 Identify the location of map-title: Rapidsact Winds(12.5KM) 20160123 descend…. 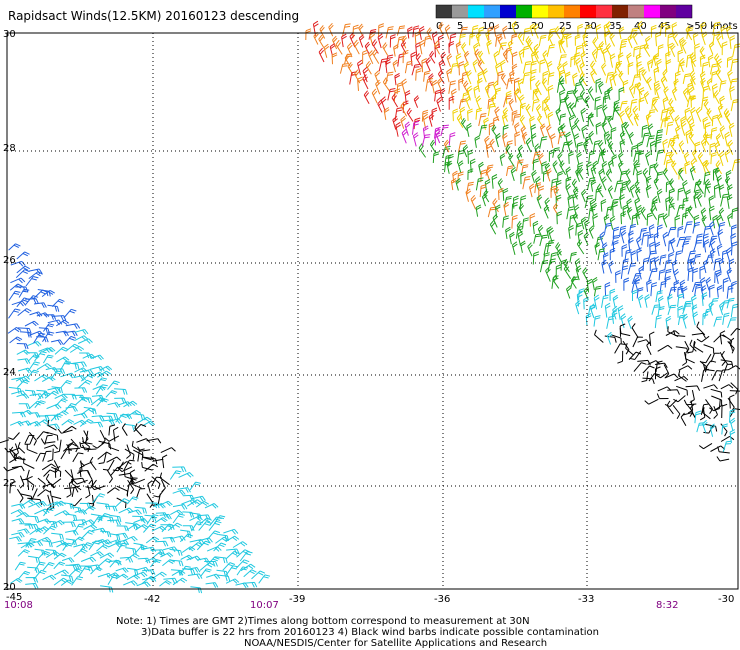
(153, 16).